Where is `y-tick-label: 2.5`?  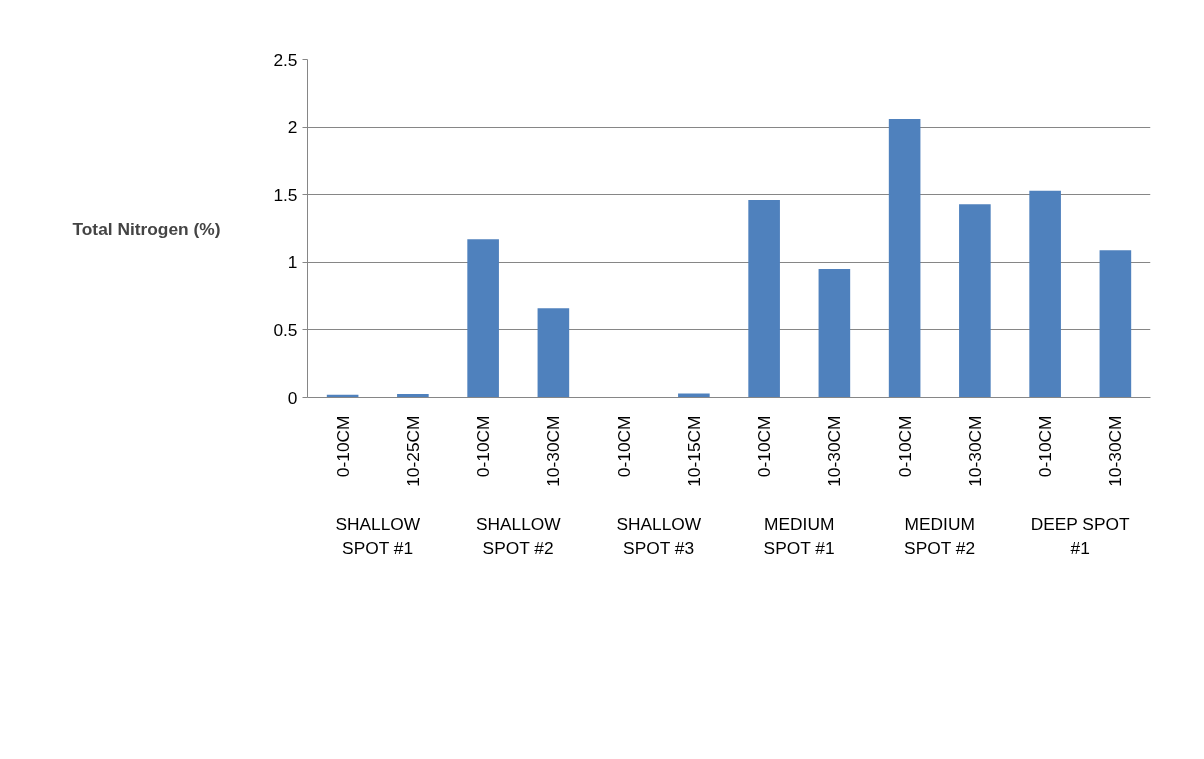 y-tick-label: 2.5 is located at coordinates (285, 59).